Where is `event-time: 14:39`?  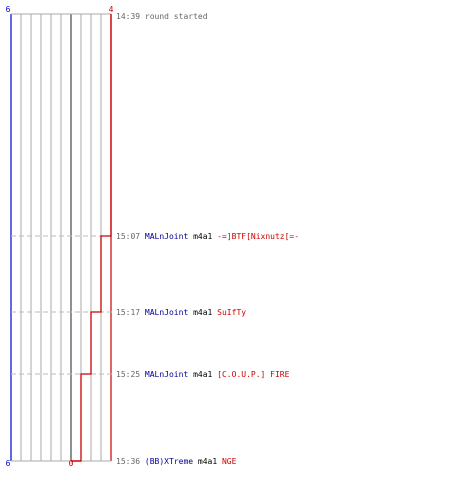
event-time: 14:39 is located at coordinates (130, 16).